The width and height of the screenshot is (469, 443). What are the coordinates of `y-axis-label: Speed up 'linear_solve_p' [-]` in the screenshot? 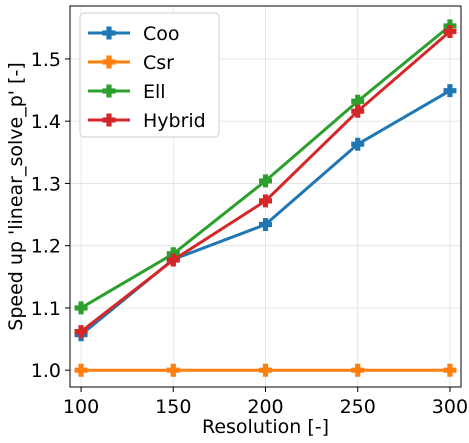 It's located at (16, 196).